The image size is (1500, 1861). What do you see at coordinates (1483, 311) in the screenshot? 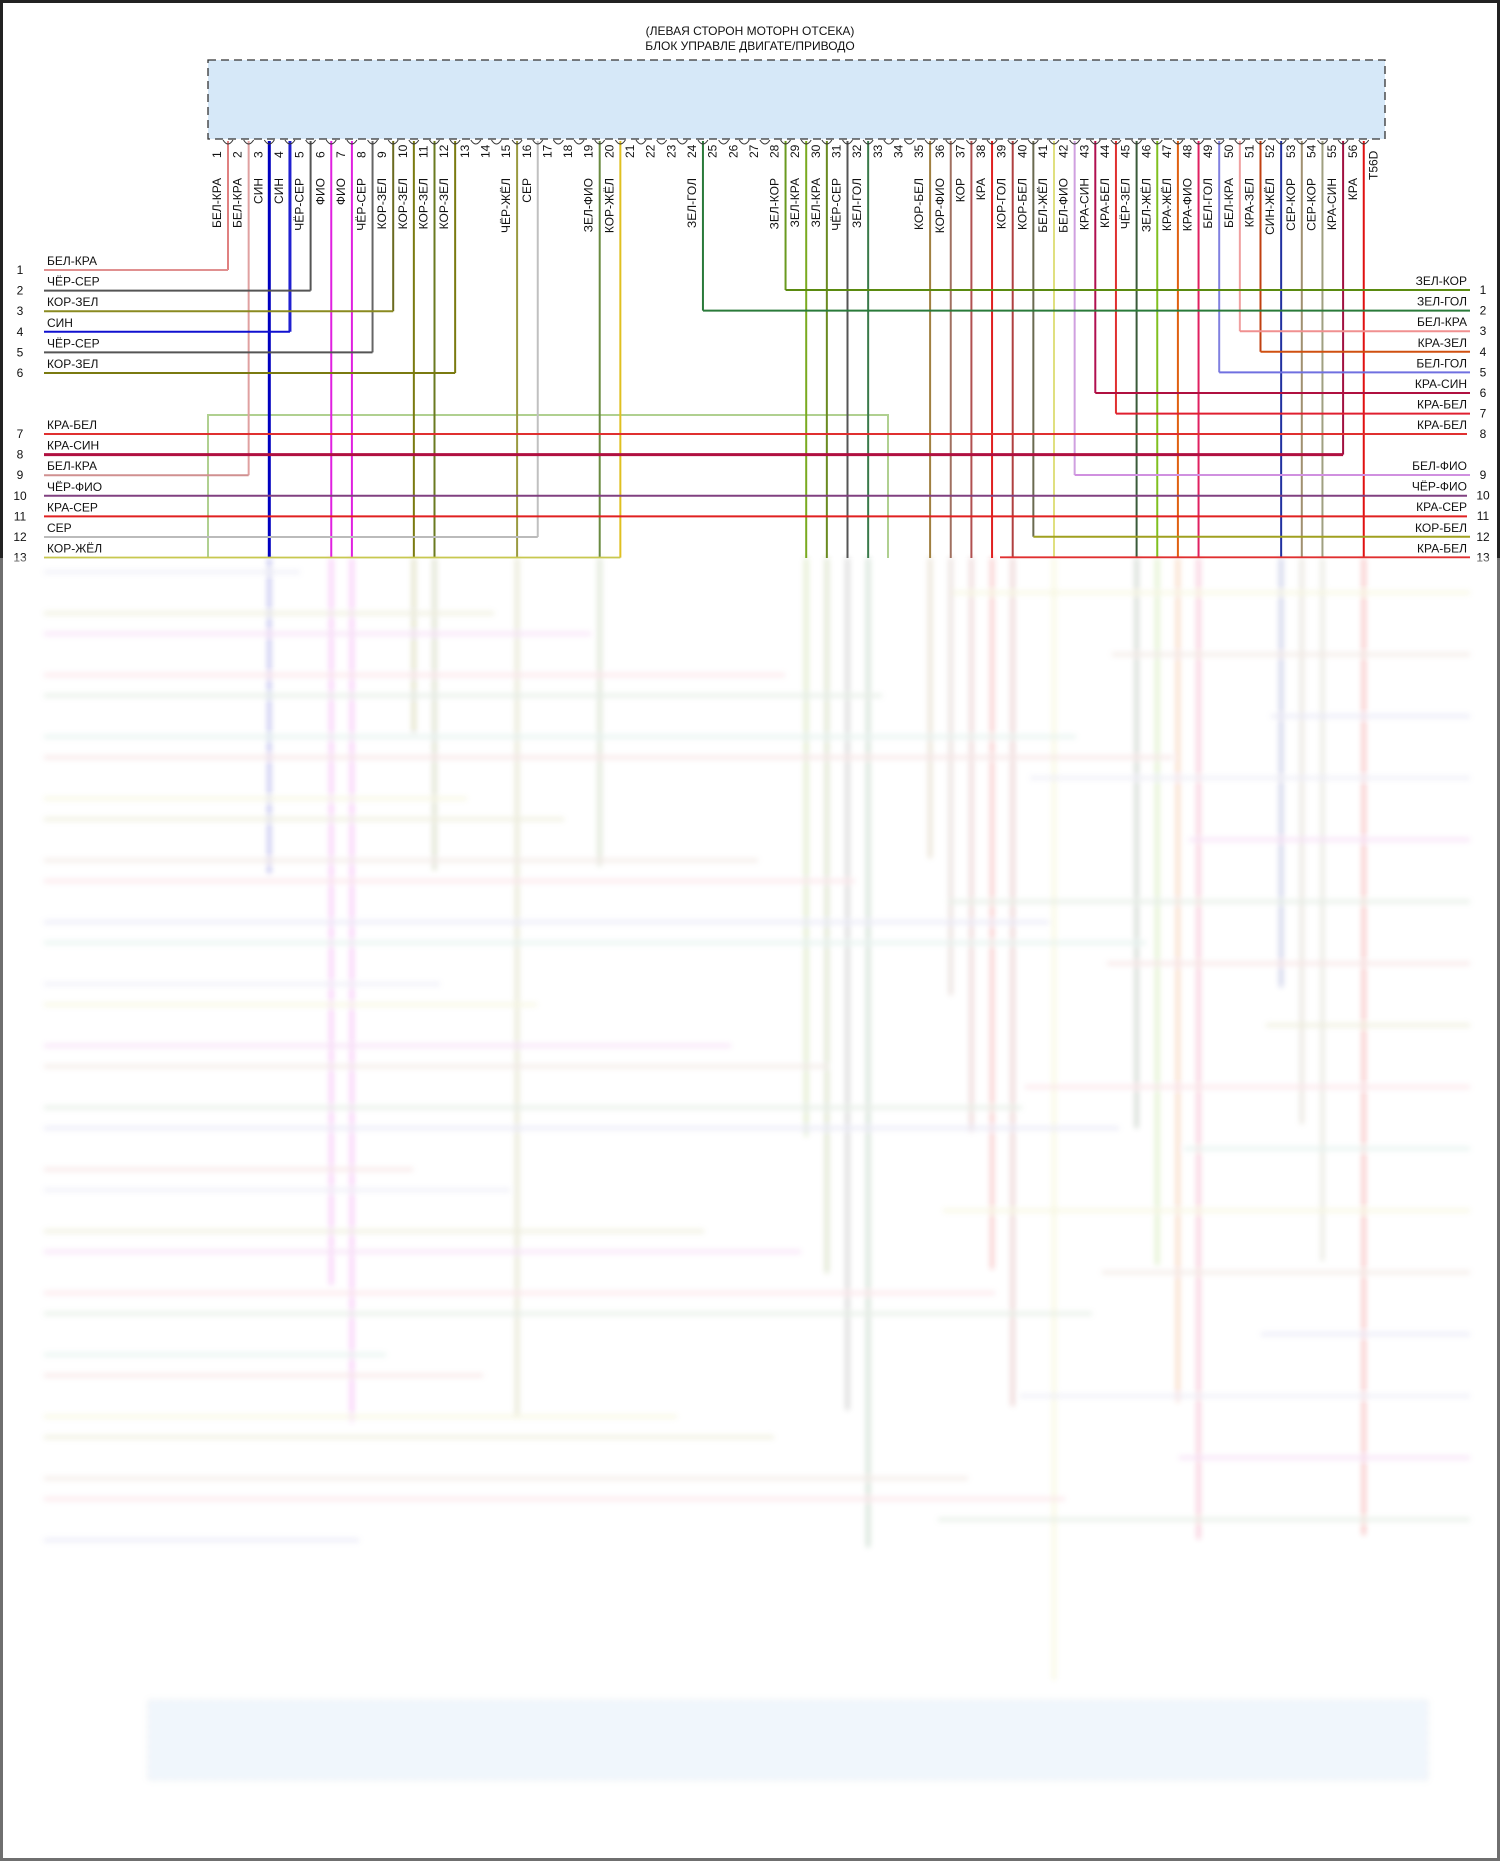
I see `right-row-number: 2` at bounding box center [1483, 311].